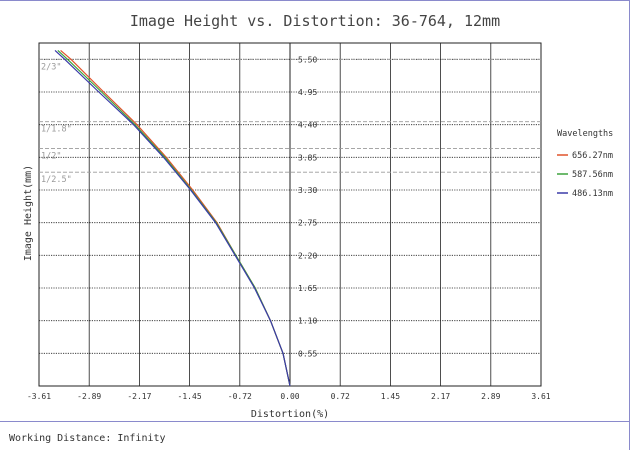 The height and width of the screenshot is (450, 630). What do you see at coordinates (307, 190) in the screenshot?
I see `y-tick-label: 3.30` at bounding box center [307, 190].